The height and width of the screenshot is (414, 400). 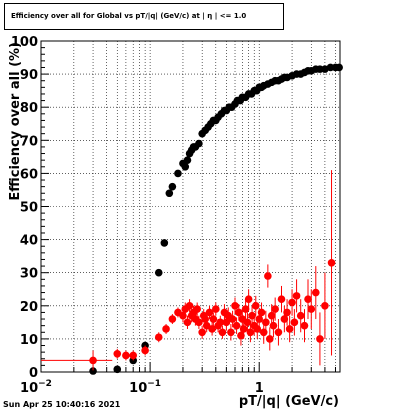 I want to click on y-tick-label: 30, so click(x=29, y=274).